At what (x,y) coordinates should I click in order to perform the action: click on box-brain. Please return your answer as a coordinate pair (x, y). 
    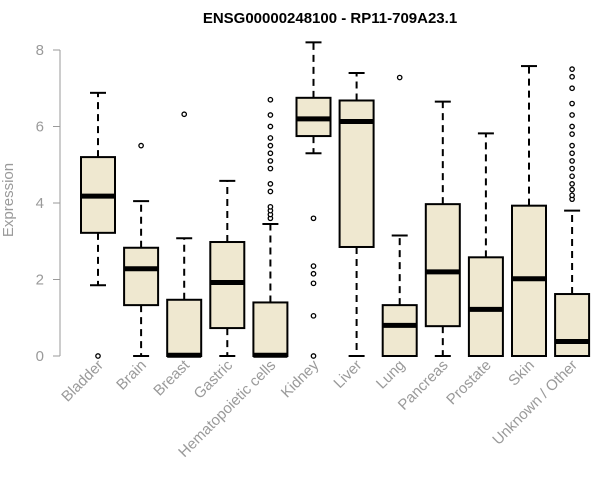
    Looking at the image, I should click on (141, 249).